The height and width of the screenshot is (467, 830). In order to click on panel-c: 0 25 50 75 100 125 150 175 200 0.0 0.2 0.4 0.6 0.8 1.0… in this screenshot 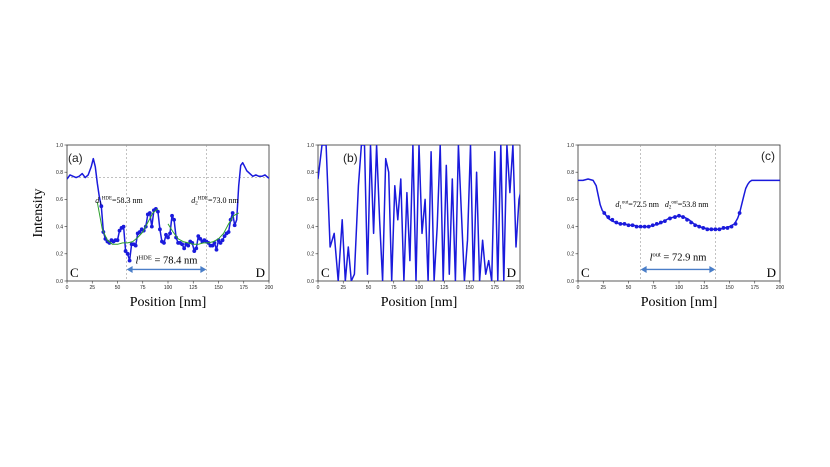, I will do `click(675, 226)`.